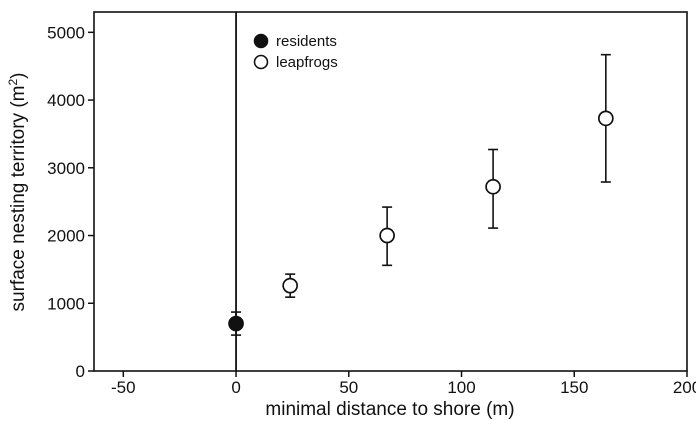 This screenshot has height=421, width=696. What do you see at coordinates (306, 41) in the screenshot?
I see `legend-label-residents: residents` at bounding box center [306, 41].